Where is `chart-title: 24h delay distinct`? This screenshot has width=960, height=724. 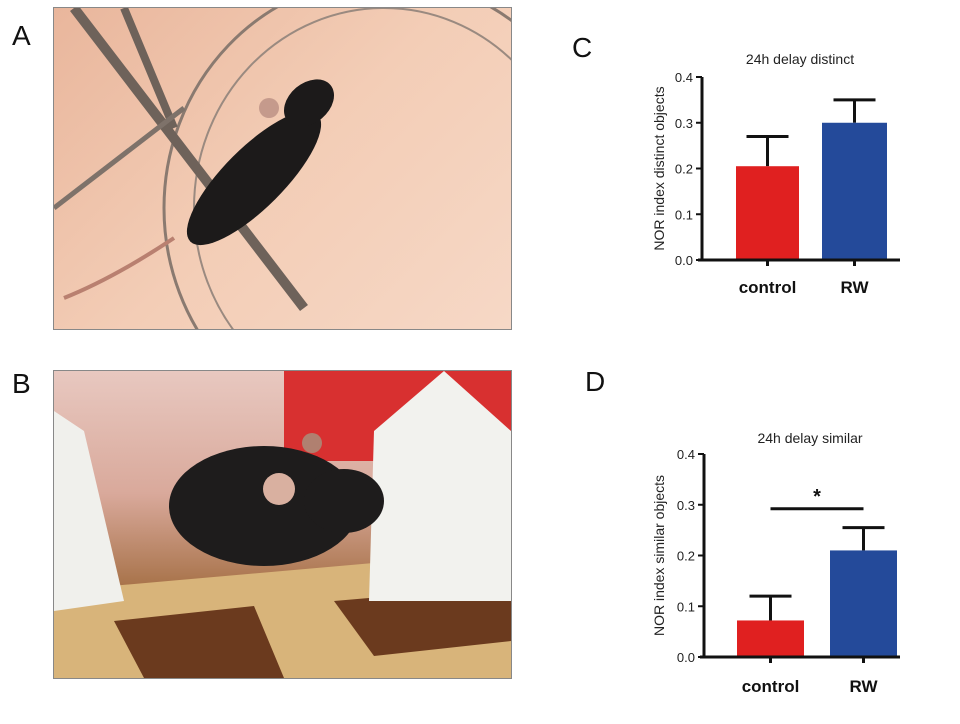
chart-title: 24h delay distinct is located at coordinates (800, 59).